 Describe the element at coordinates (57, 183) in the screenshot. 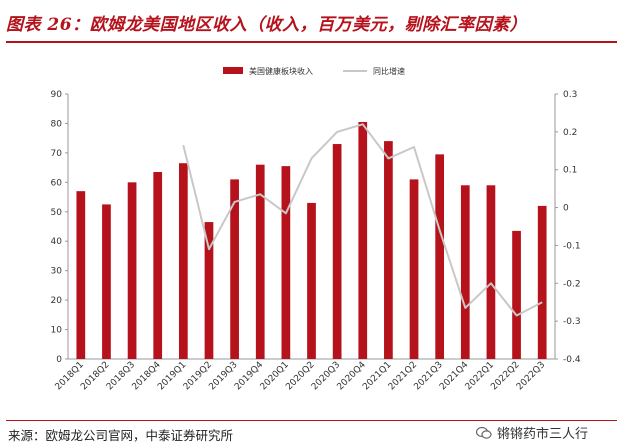

I see `left-tick-label: 60` at that location.